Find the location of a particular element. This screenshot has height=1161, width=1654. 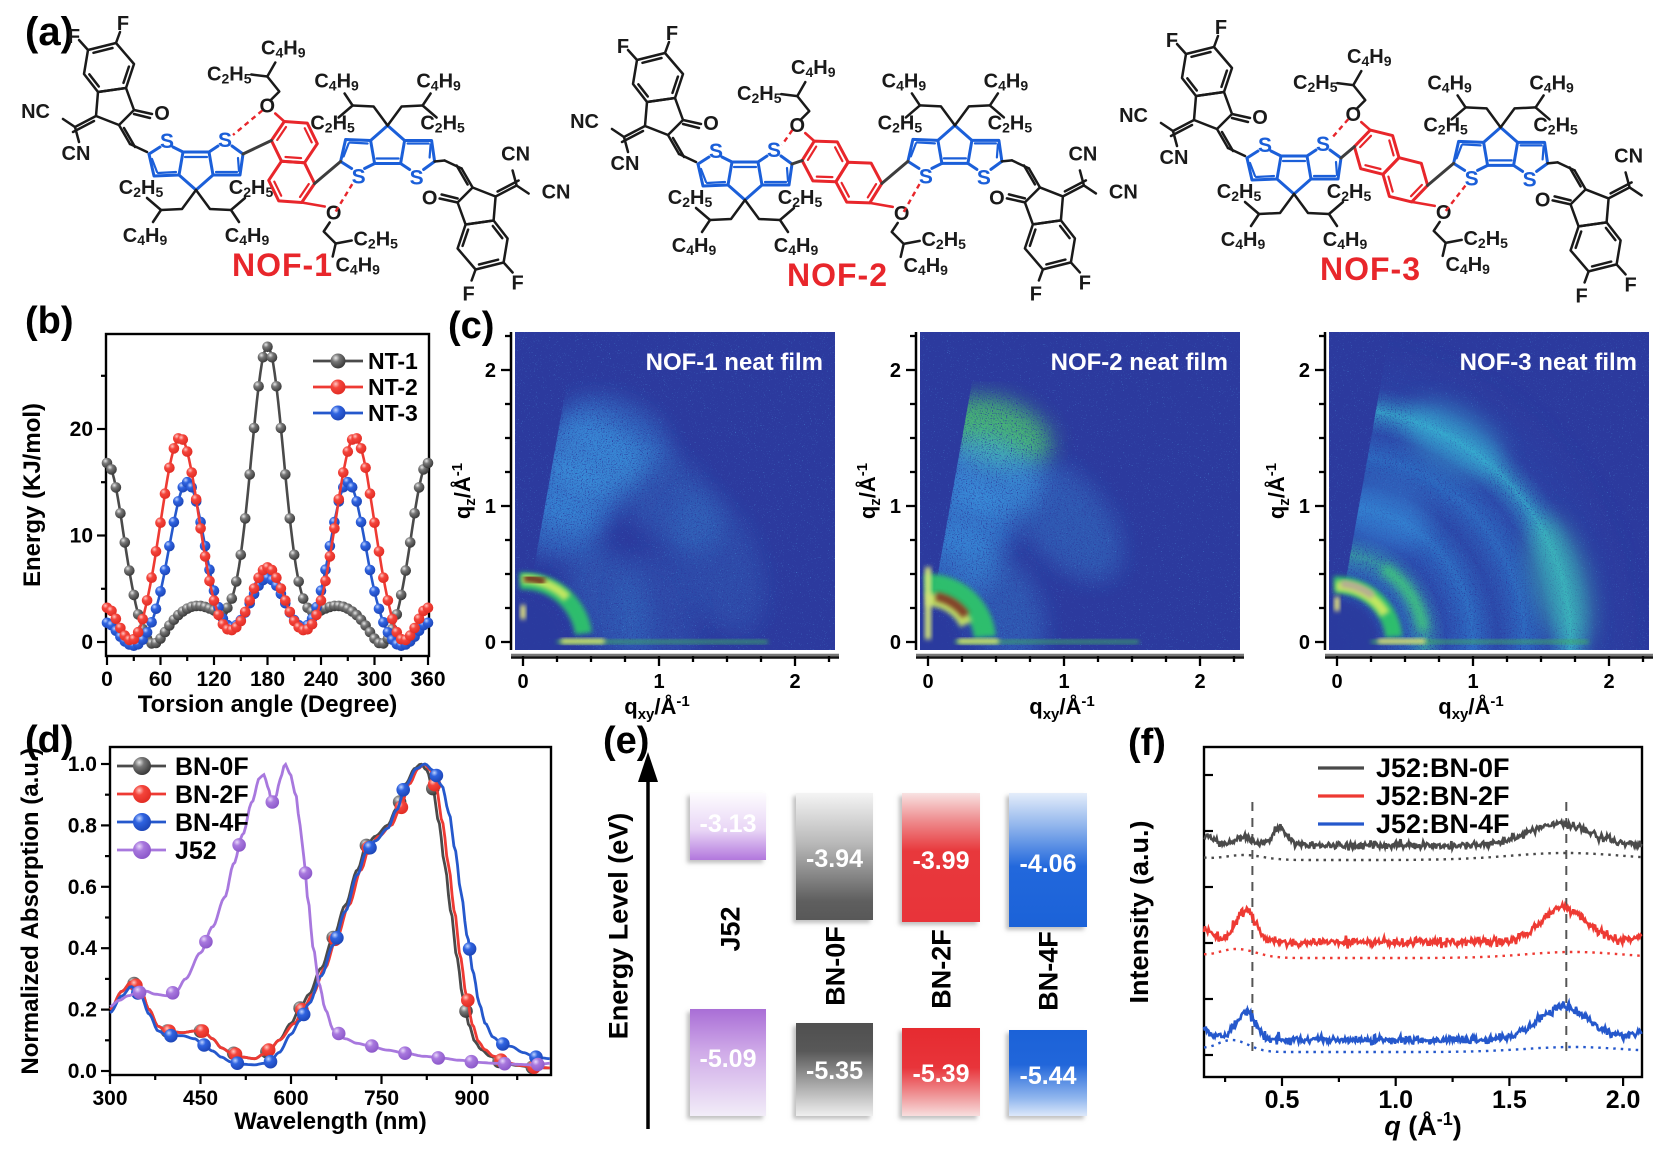

svg-text: NOF-2 neat film is located at coordinates (1139, 362).